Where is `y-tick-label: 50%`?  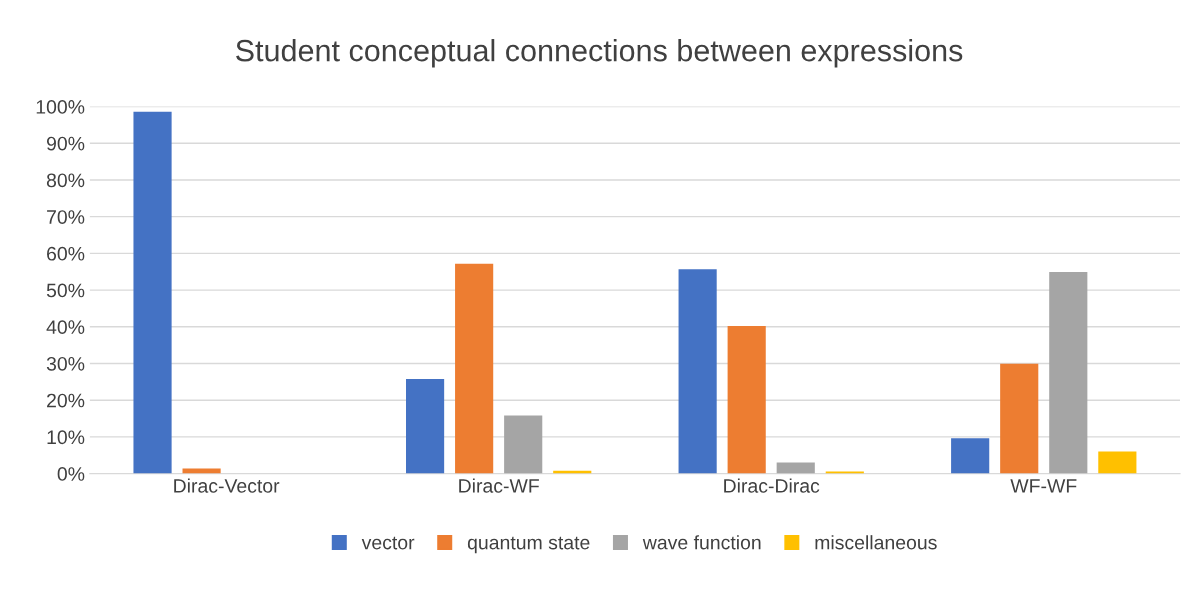 y-tick-label: 50% is located at coordinates (65, 290).